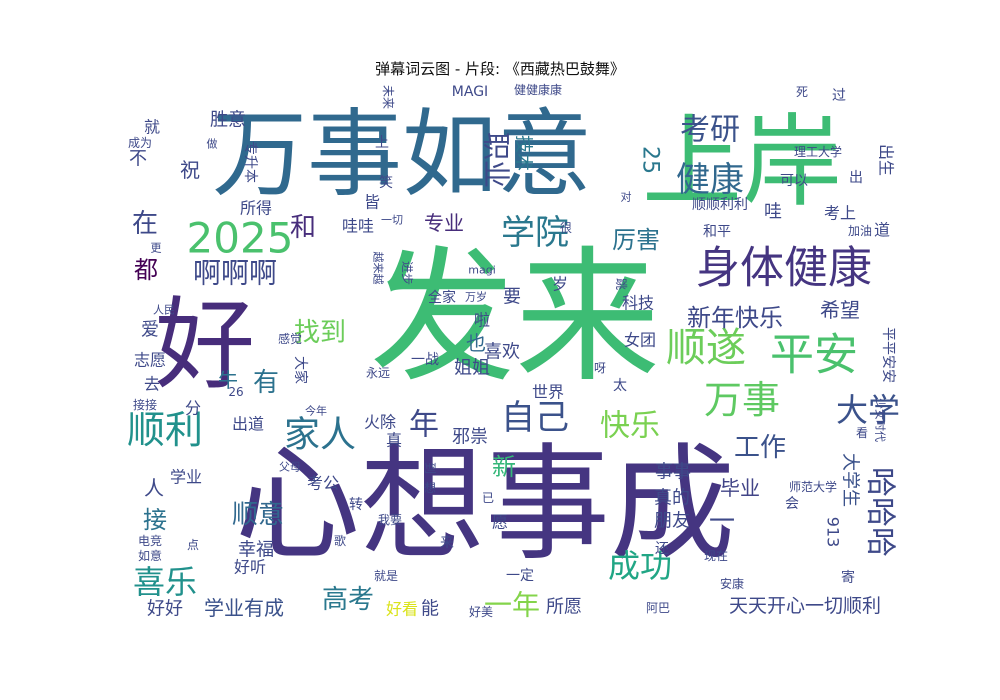  I want to click on cloud-word: 真的, so click(672, 498).